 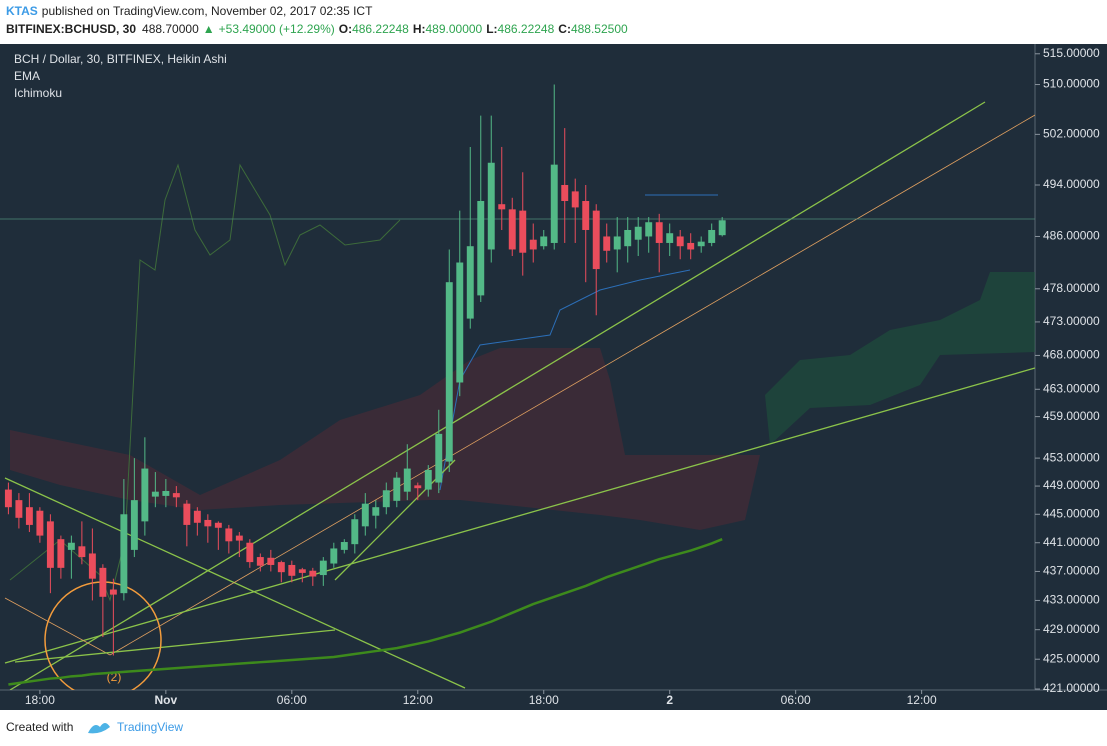 I want to click on x-tick-label: 2, so click(x=669, y=700).